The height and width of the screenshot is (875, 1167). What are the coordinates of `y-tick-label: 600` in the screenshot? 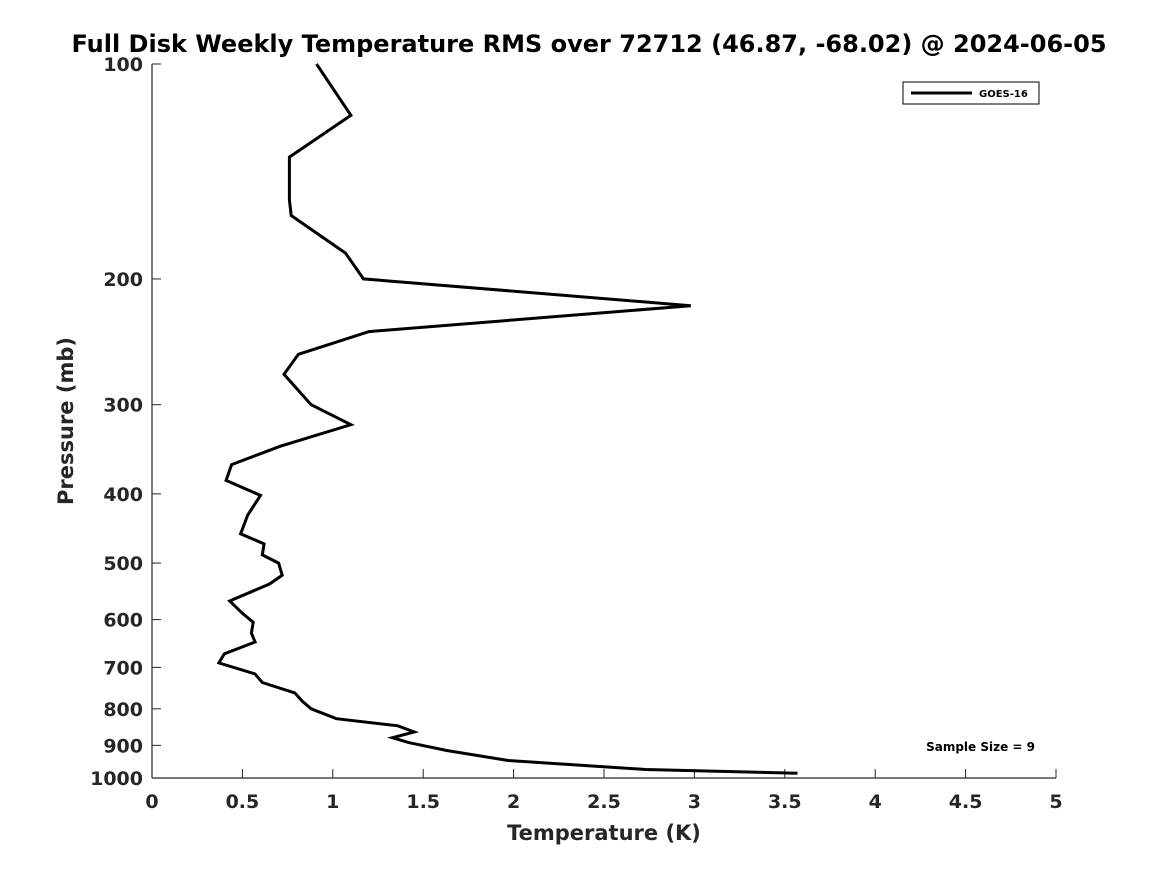 It's located at (123, 621).